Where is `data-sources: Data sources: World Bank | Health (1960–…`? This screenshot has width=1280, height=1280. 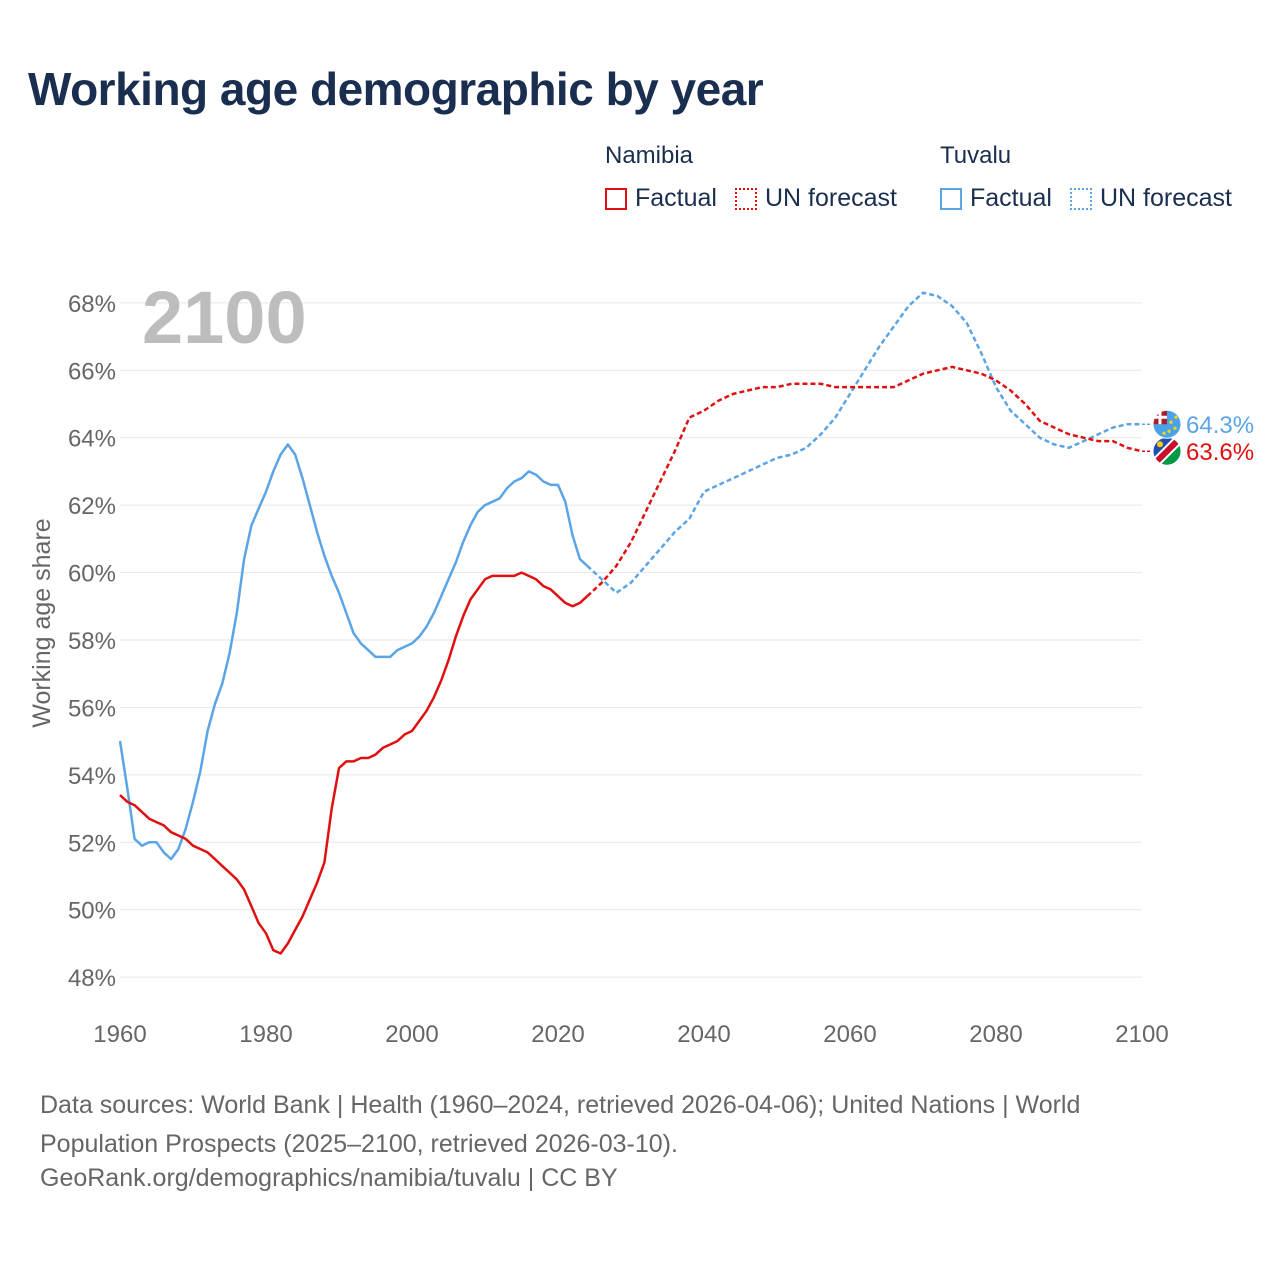 data-sources: Data sources: World Bank | Health (1960–… is located at coordinates (560, 1124).